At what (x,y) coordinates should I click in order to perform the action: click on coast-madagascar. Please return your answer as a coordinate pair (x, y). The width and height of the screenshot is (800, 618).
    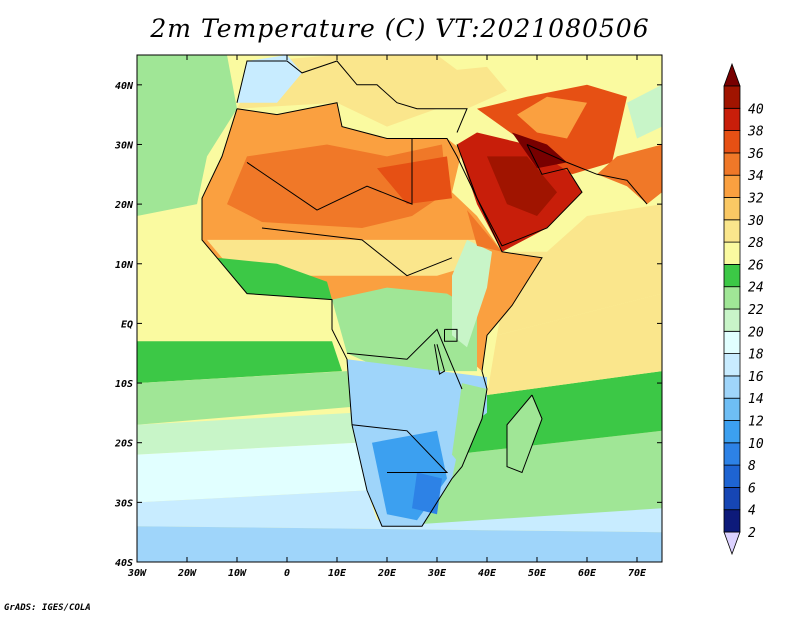
    Looking at the image, I should click on (524, 434).